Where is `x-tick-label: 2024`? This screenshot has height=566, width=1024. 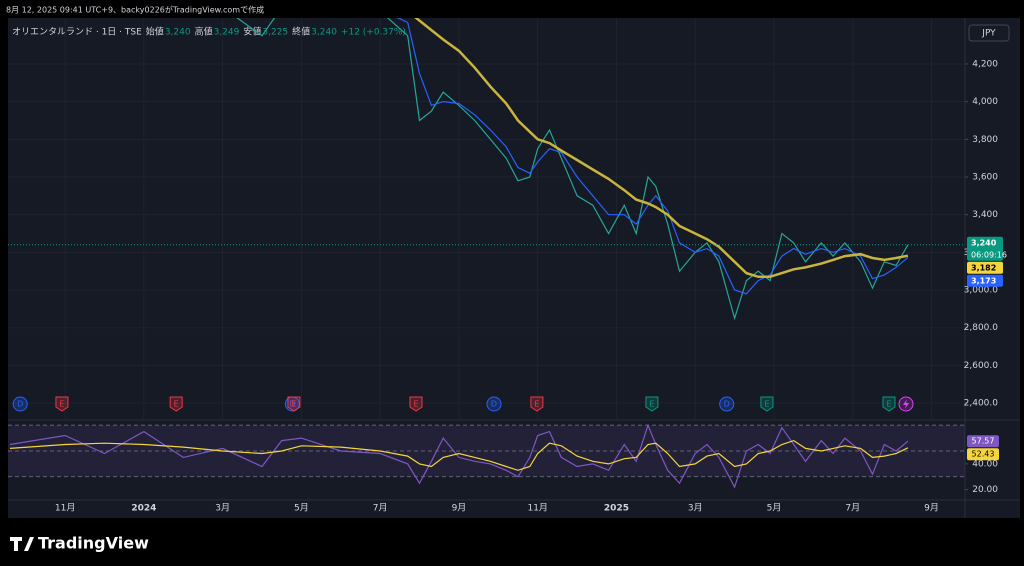 x-tick-label: 2024 is located at coordinates (143, 509).